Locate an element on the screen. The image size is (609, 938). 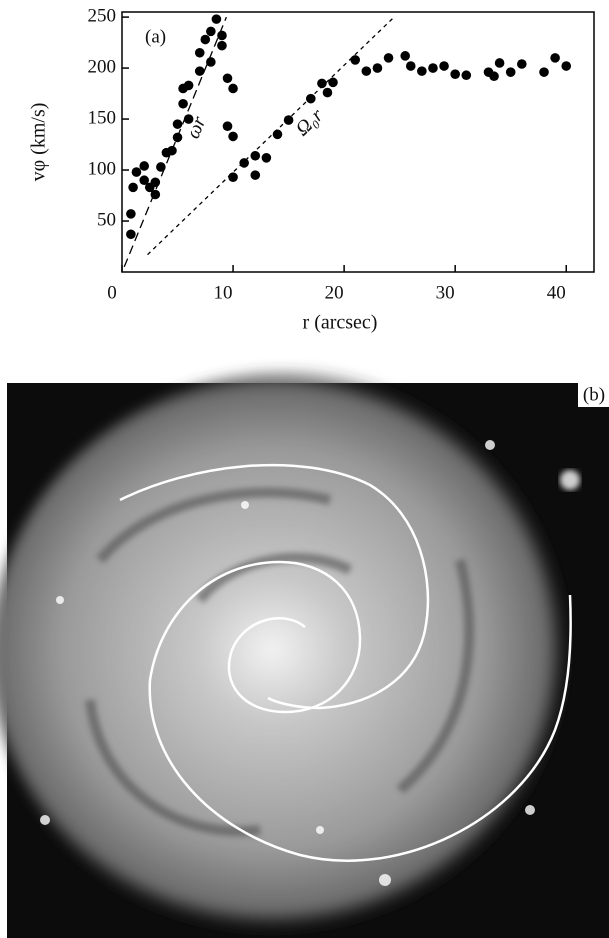
x-tick-label: 30 is located at coordinates (445, 292).